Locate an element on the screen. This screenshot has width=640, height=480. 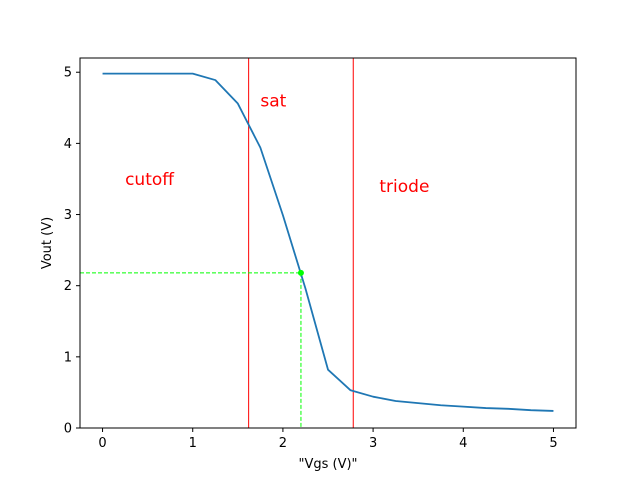
y-axis-label: Vout (V) is located at coordinates (47, 243).